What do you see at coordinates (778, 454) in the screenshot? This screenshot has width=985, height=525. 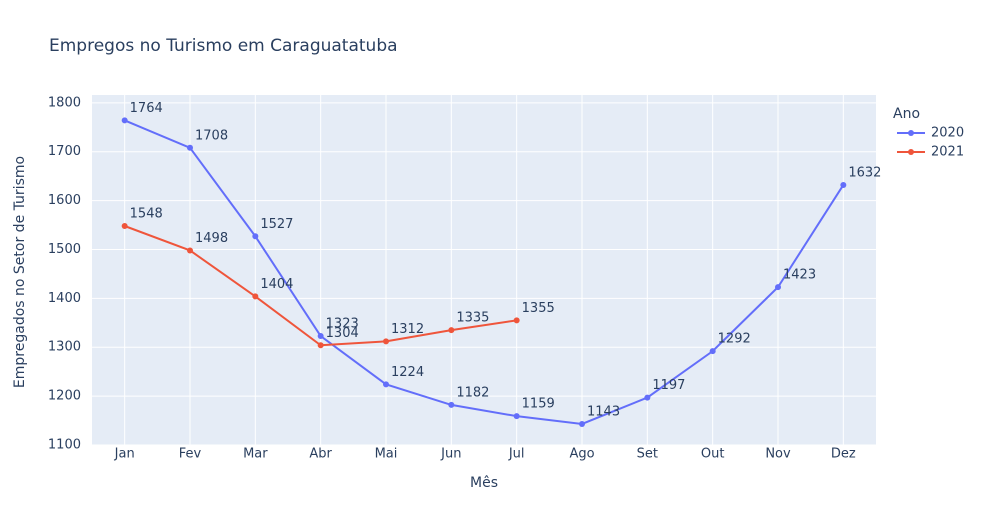 I see `x-tick-label: Nov` at bounding box center [778, 454].